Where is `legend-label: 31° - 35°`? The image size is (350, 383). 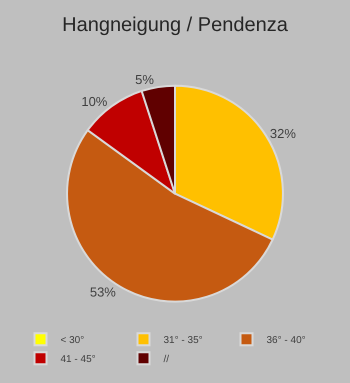 legend-label: 31° - 35° is located at coordinates (183, 340).